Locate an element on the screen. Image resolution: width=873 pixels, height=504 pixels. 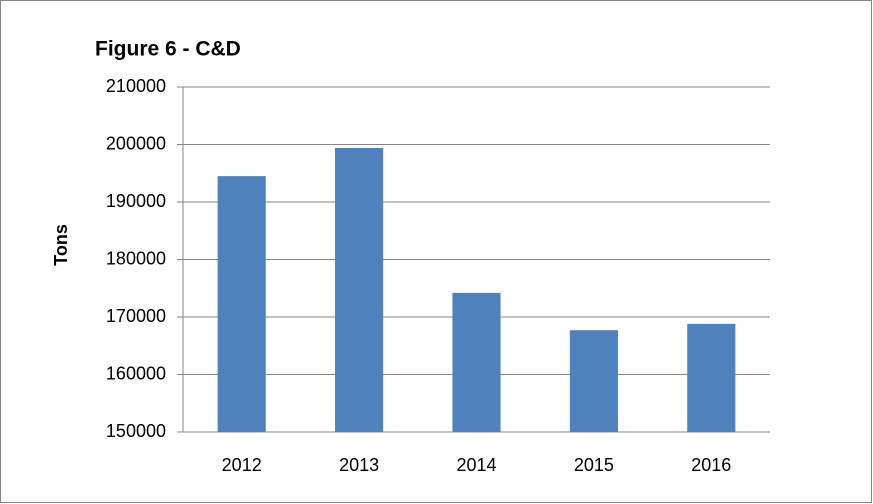
y-axis-label: Tons is located at coordinates (61, 245).